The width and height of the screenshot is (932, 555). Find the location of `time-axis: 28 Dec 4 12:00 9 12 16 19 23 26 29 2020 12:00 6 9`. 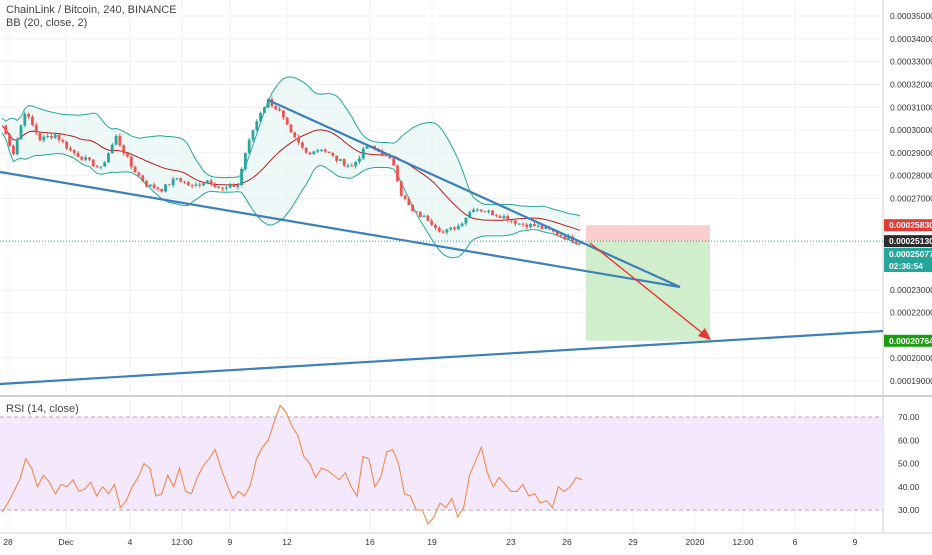

time-axis: 28 Dec 4 12:00 9 12 16 19 23 26 29 2020 12:00 6 9 is located at coordinates (430, 542).